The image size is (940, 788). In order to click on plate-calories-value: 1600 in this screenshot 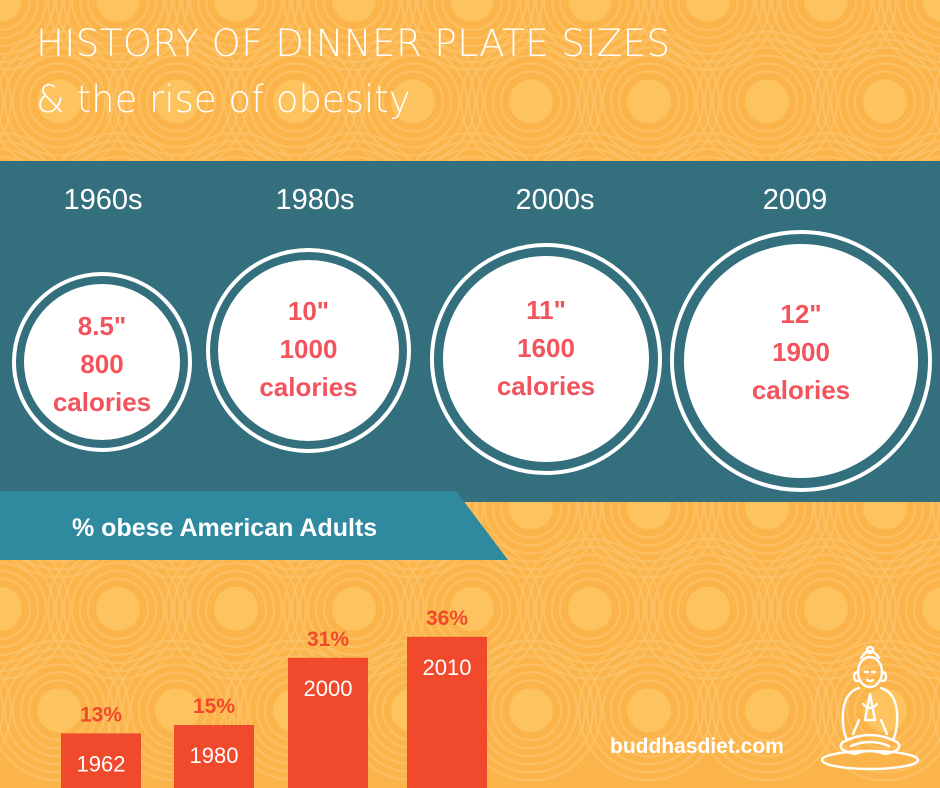, I will do `click(546, 348)`.